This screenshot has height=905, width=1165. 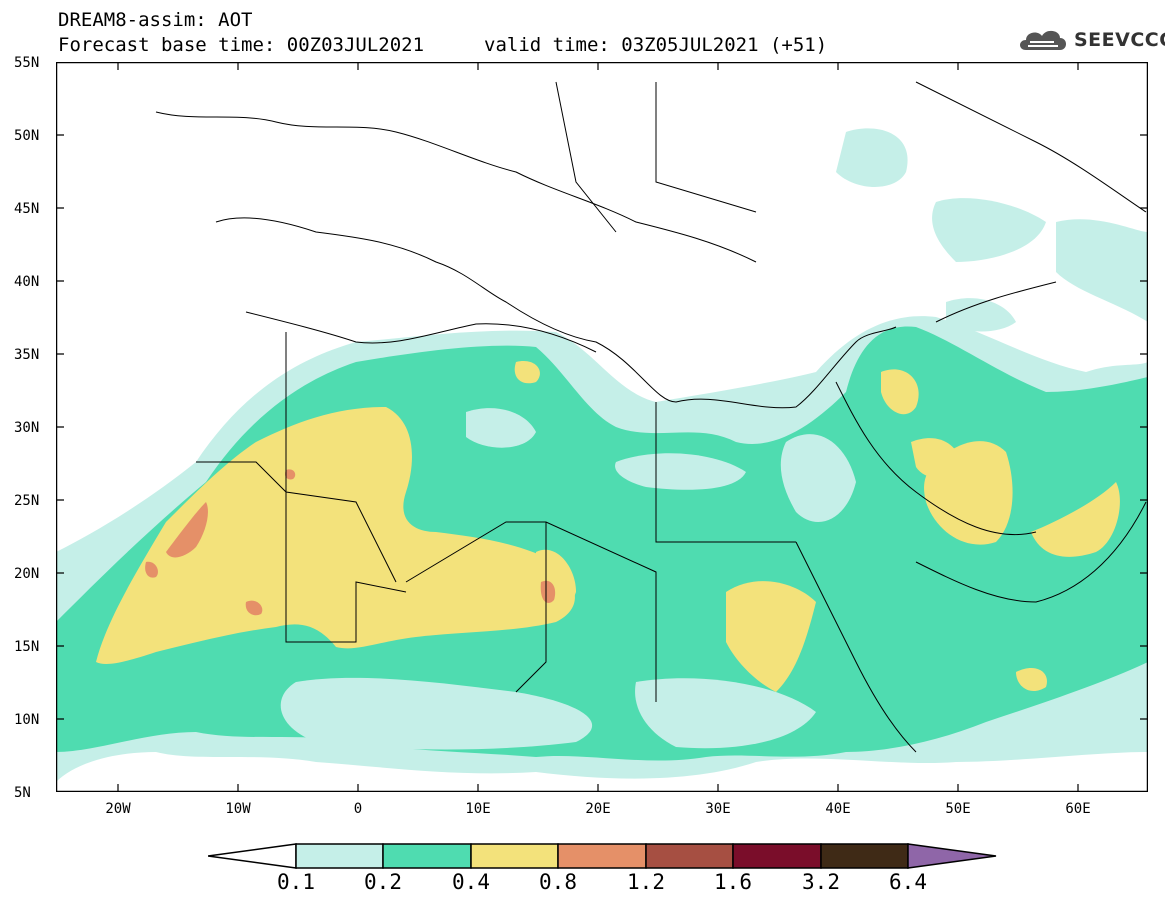 What do you see at coordinates (646, 882) in the screenshot?
I see `colorbar-label: 1.2` at bounding box center [646, 882].